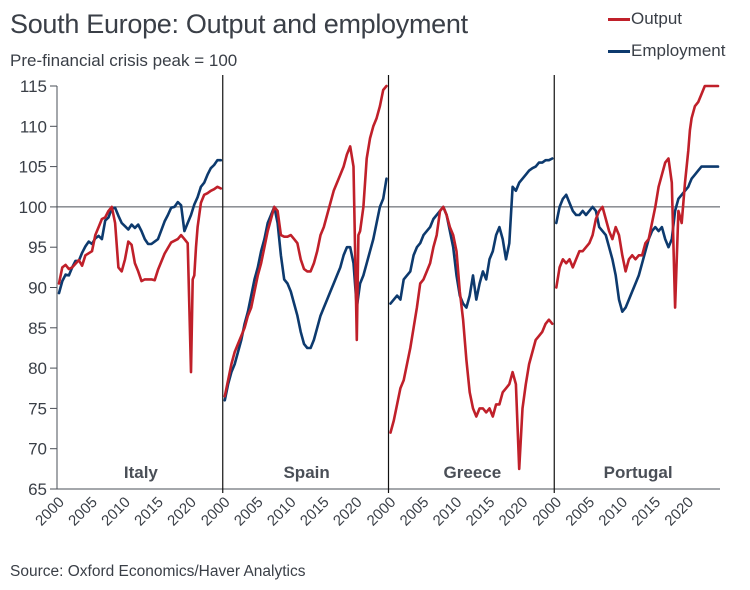 The height and width of the screenshot is (590, 750). What do you see at coordinates (239, 24) in the screenshot?
I see `chart-title: South Europe: Output and employment` at bounding box center [239, 24].